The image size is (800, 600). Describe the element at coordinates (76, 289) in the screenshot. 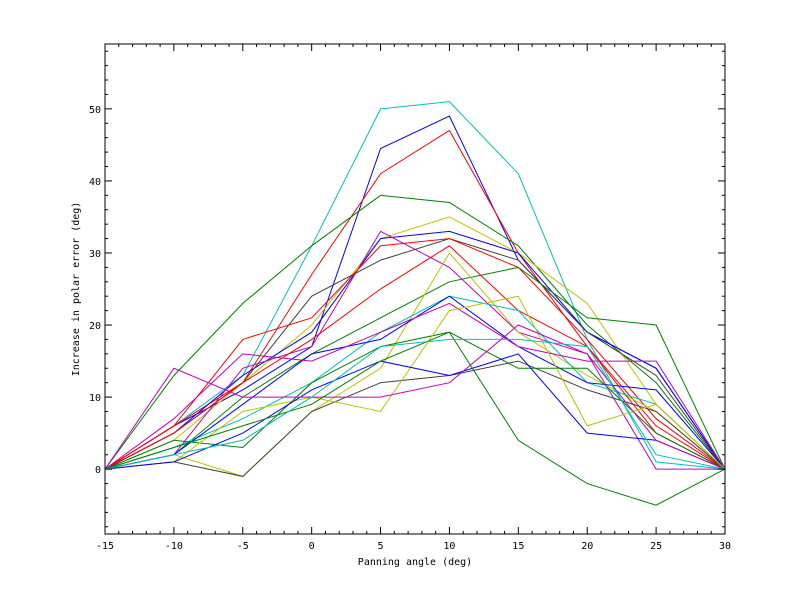

I see `y-axis-title: Increase in polar error (deg)` at that location.